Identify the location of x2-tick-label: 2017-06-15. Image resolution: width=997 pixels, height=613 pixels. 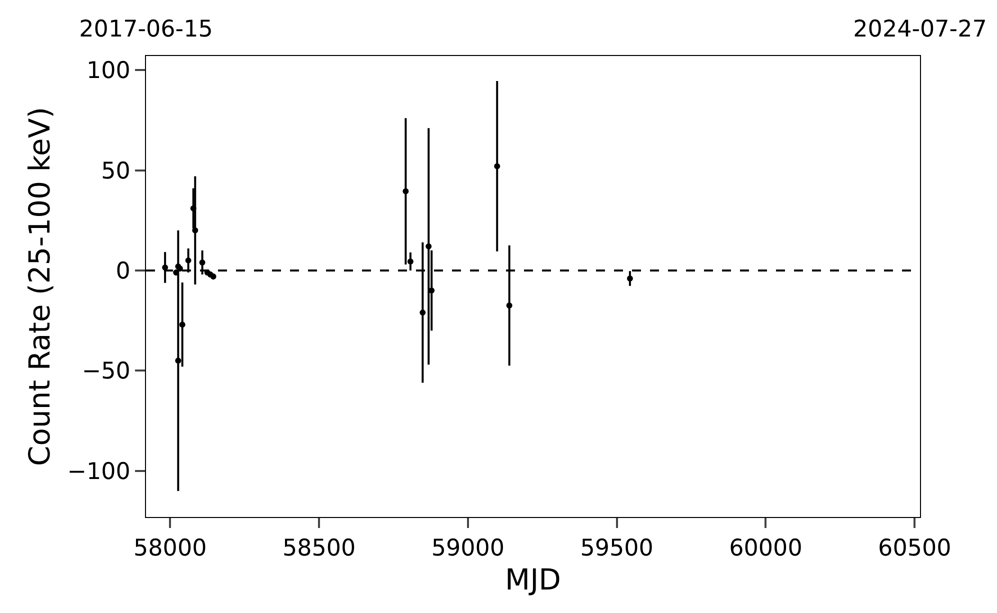
(146, 29).